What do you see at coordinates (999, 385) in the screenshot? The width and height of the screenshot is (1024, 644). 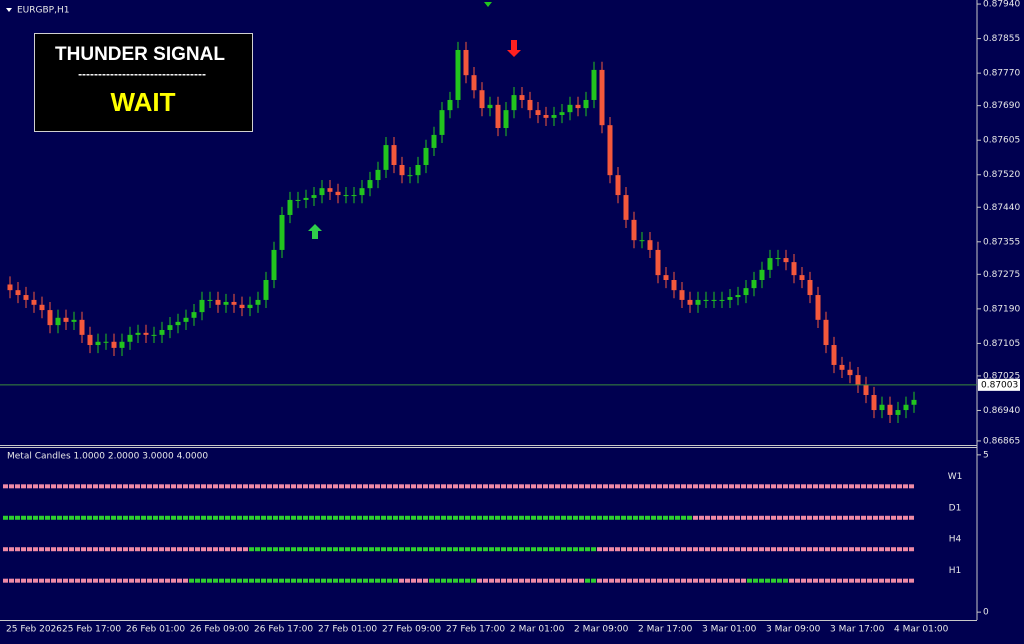 I see `last-price-label: 0.87003` at bounding box center [999, 385].